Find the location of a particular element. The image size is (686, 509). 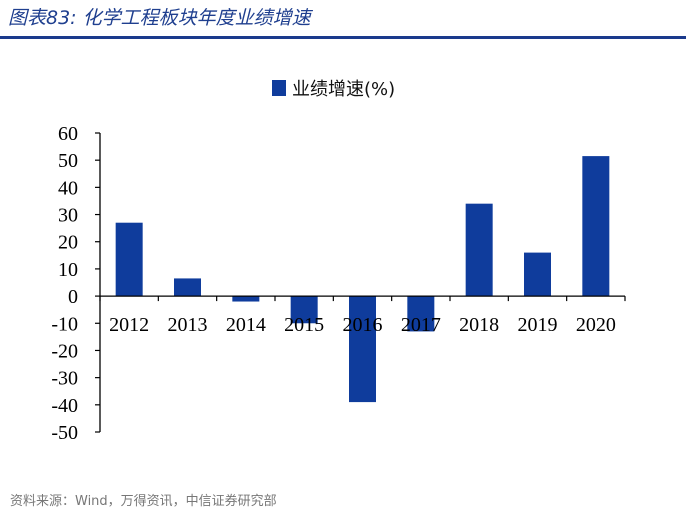

bar-2020 is located at coordinates (596, 226).